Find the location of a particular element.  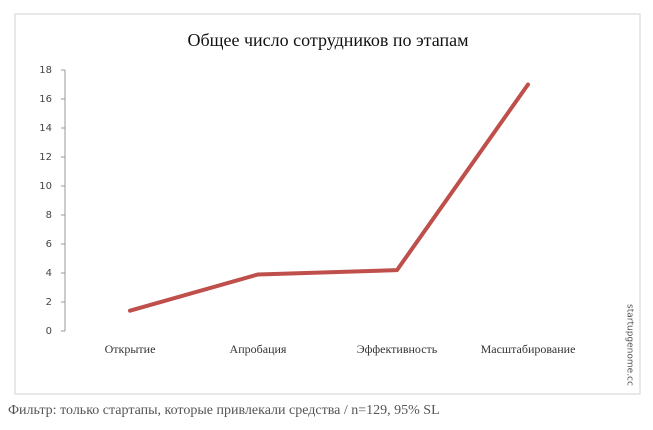

source-label: startupgenome.cc is located at coordinates (630, 345).